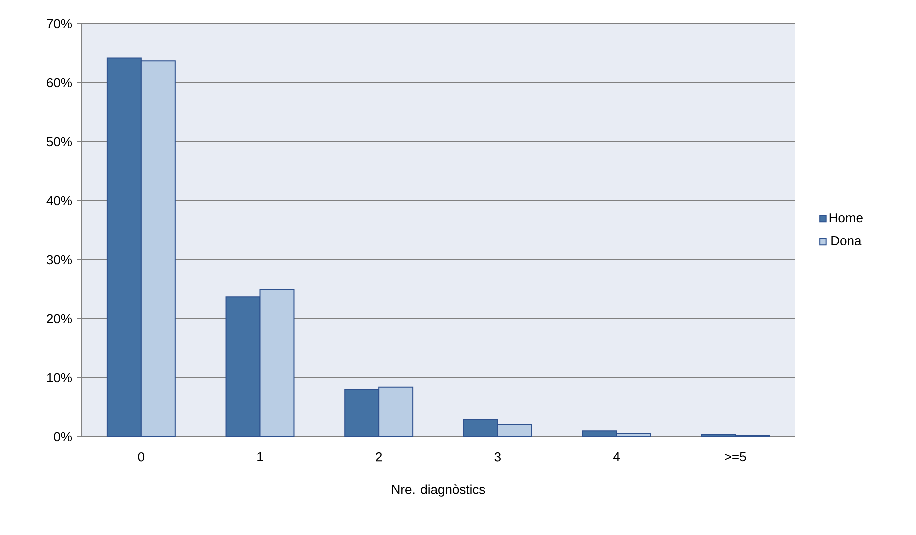 This screenshot has height=535, width=916. I want to click on legend-label: Home, so click(846, 218).